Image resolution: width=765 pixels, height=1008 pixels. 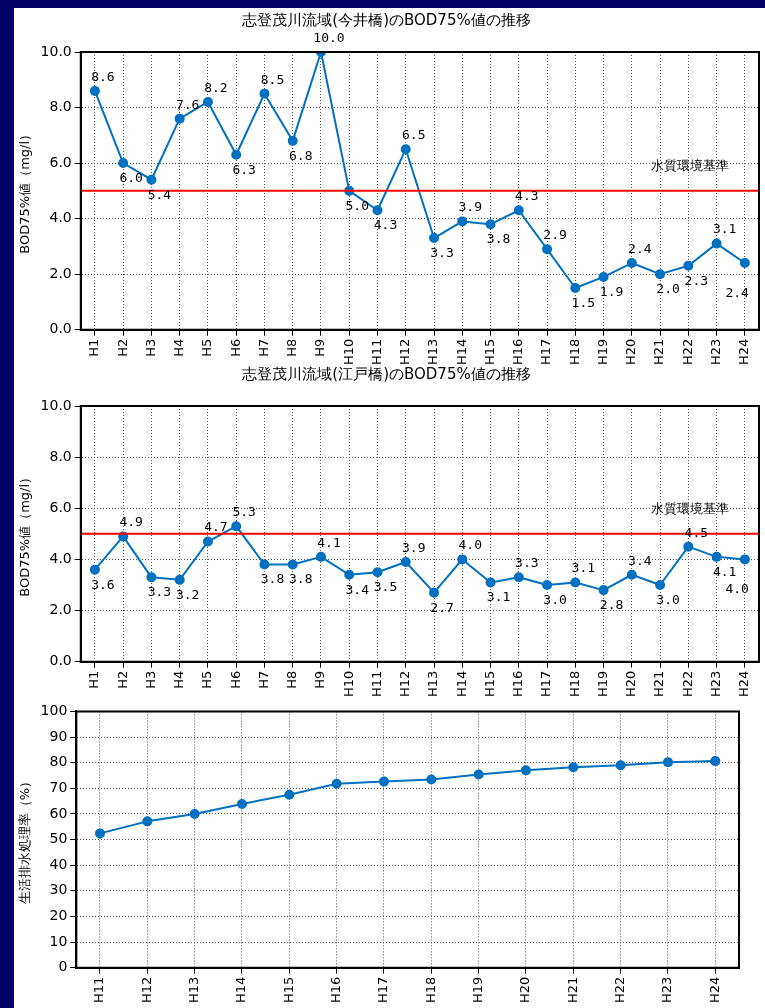 I want to click on data-label: 2.0, so click(x=668, y=289).